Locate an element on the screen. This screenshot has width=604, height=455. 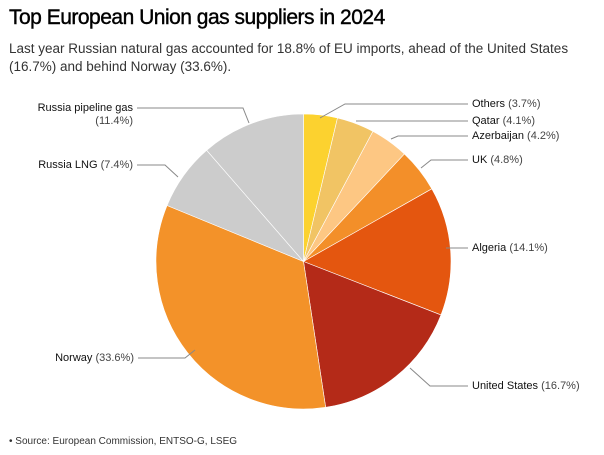
leader-line-russia-lng is located at coordinates (158, 171).